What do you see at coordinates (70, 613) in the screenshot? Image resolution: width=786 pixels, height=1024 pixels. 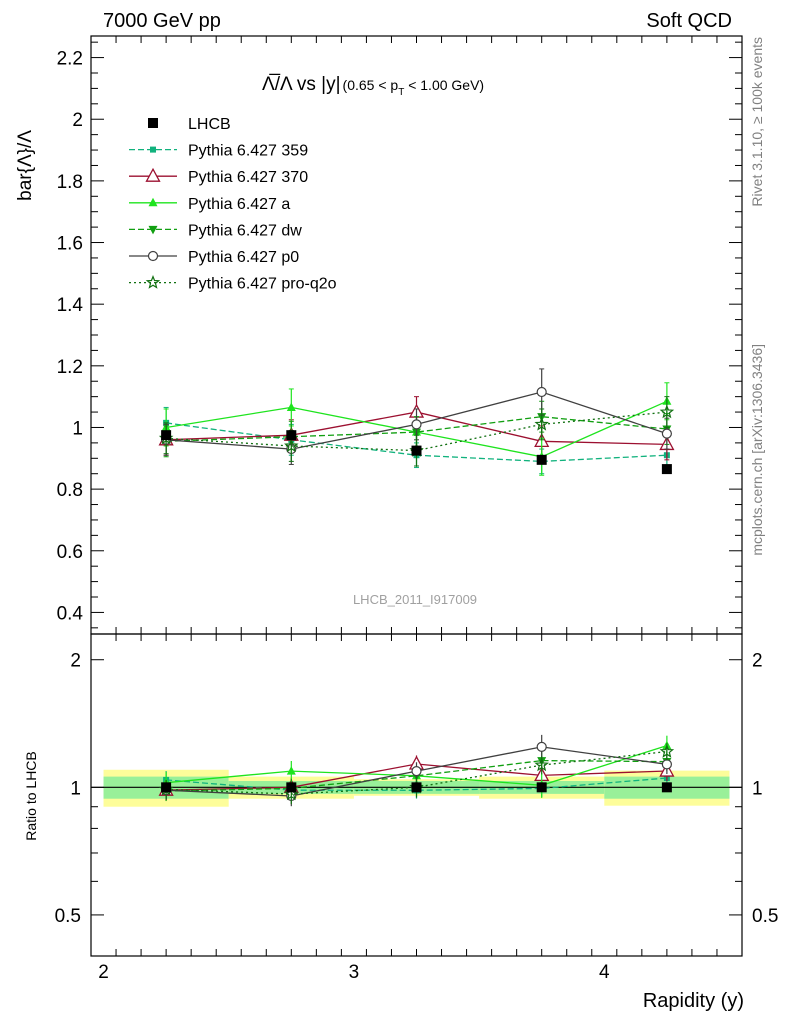 I see `y-tick-label: 0.4` at bounding box center [70, 613].